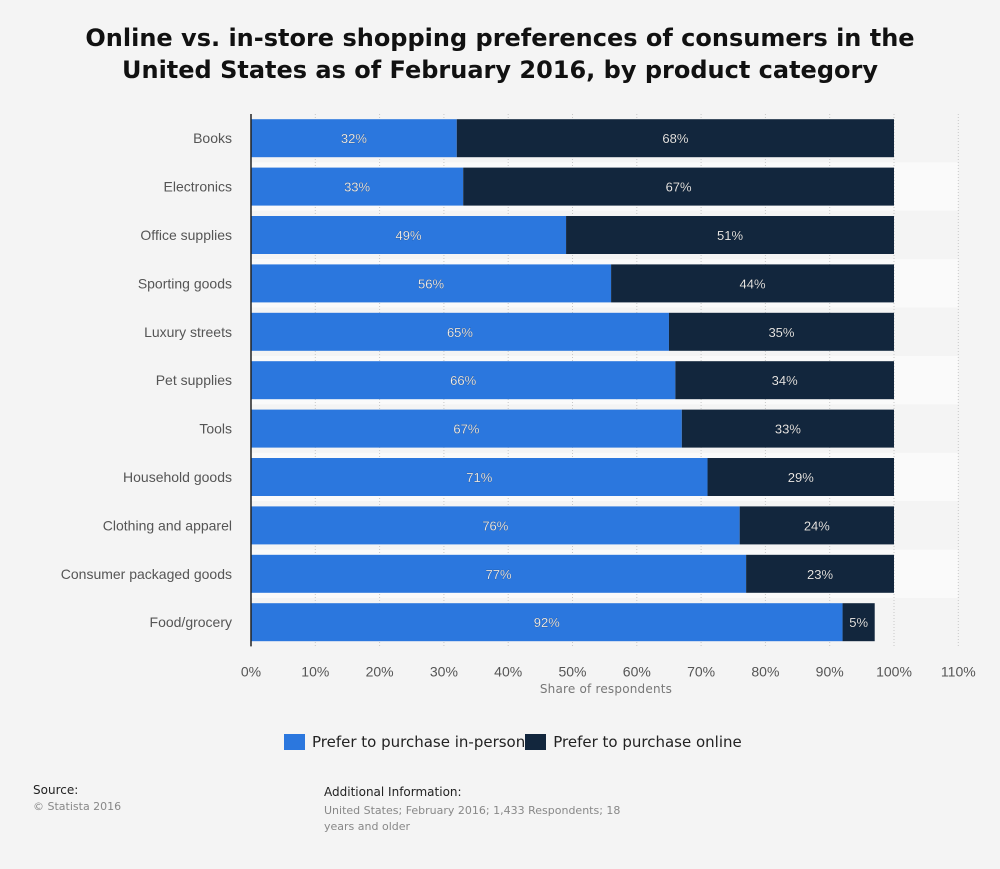 The image size is (1000, 869). I want to click on x-tick-label: 30%, so click(444, 671).